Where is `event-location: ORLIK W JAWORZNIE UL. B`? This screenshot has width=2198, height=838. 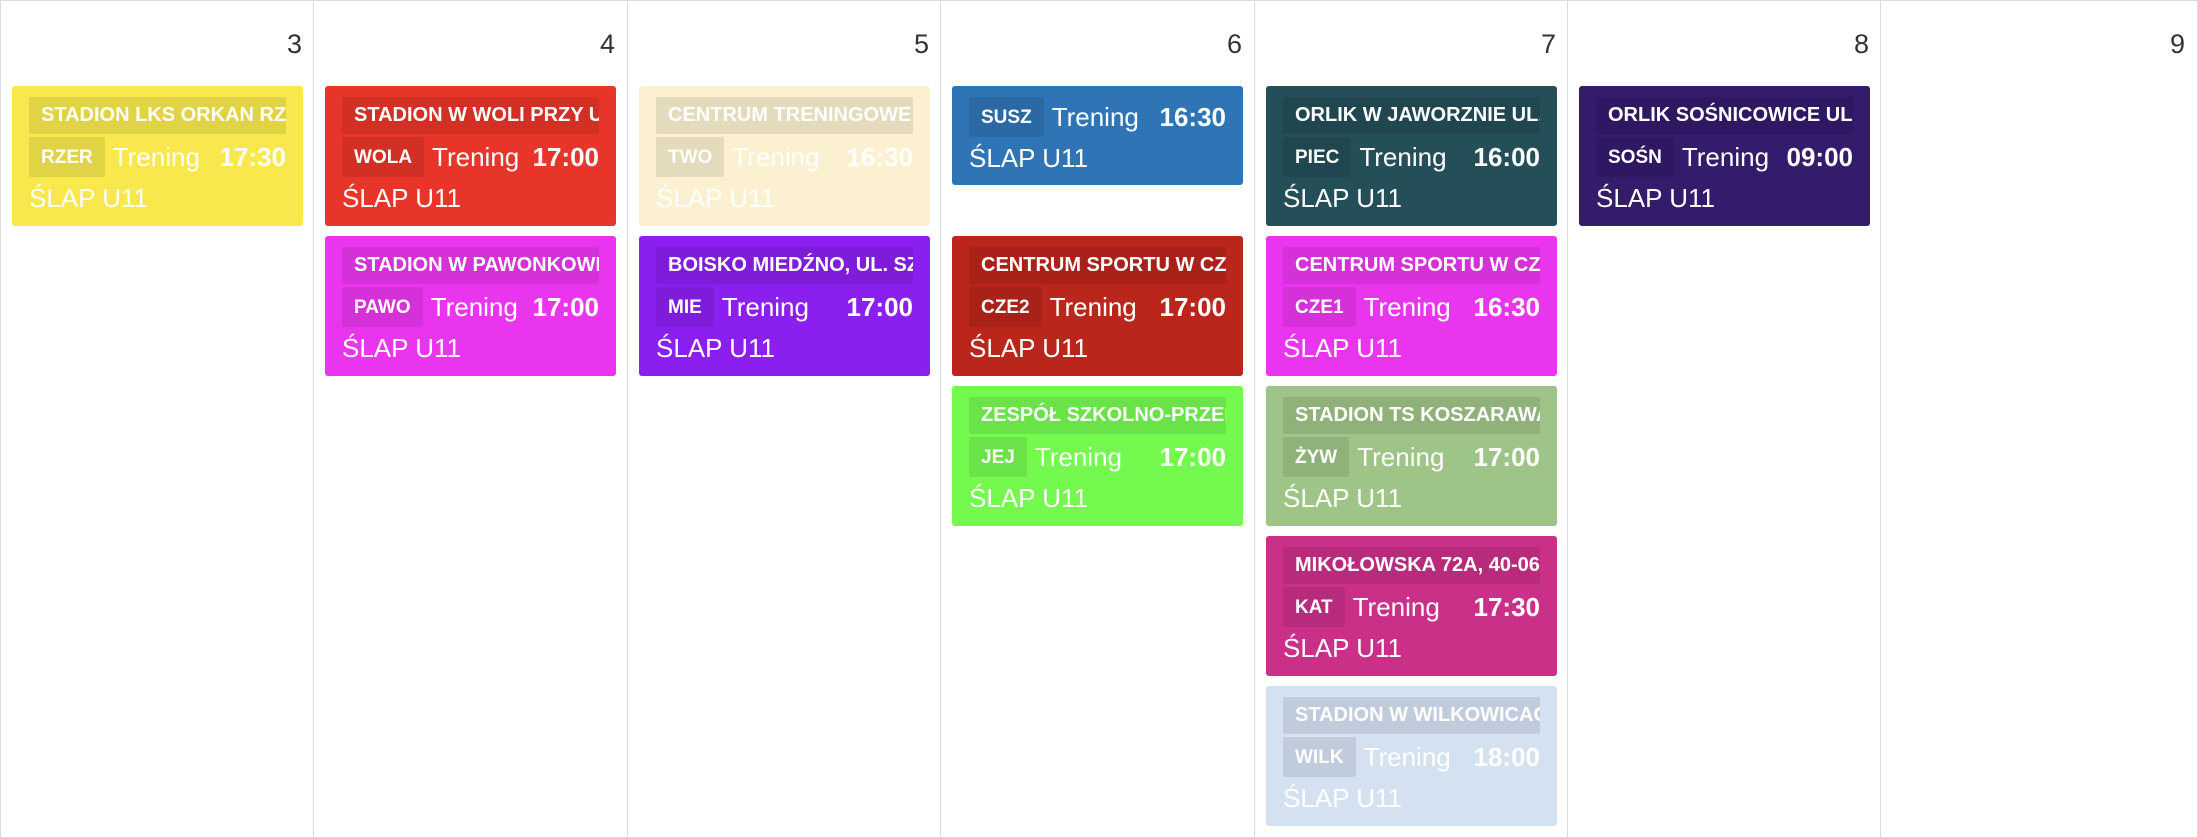 event-location: ORLIK W JAWORZNIE UL. B is located at coordinates (1411, 115).